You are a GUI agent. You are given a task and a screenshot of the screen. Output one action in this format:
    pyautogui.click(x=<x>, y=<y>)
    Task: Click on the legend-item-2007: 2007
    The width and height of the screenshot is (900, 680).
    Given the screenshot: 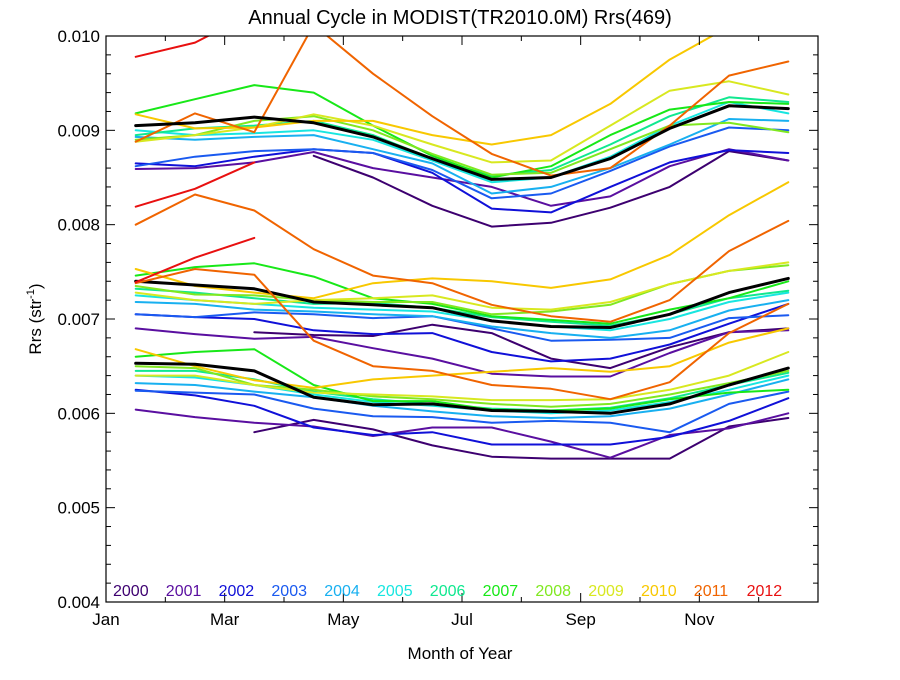 What is the action you would take?
    pyautogui.click(x=501, y=591)
    